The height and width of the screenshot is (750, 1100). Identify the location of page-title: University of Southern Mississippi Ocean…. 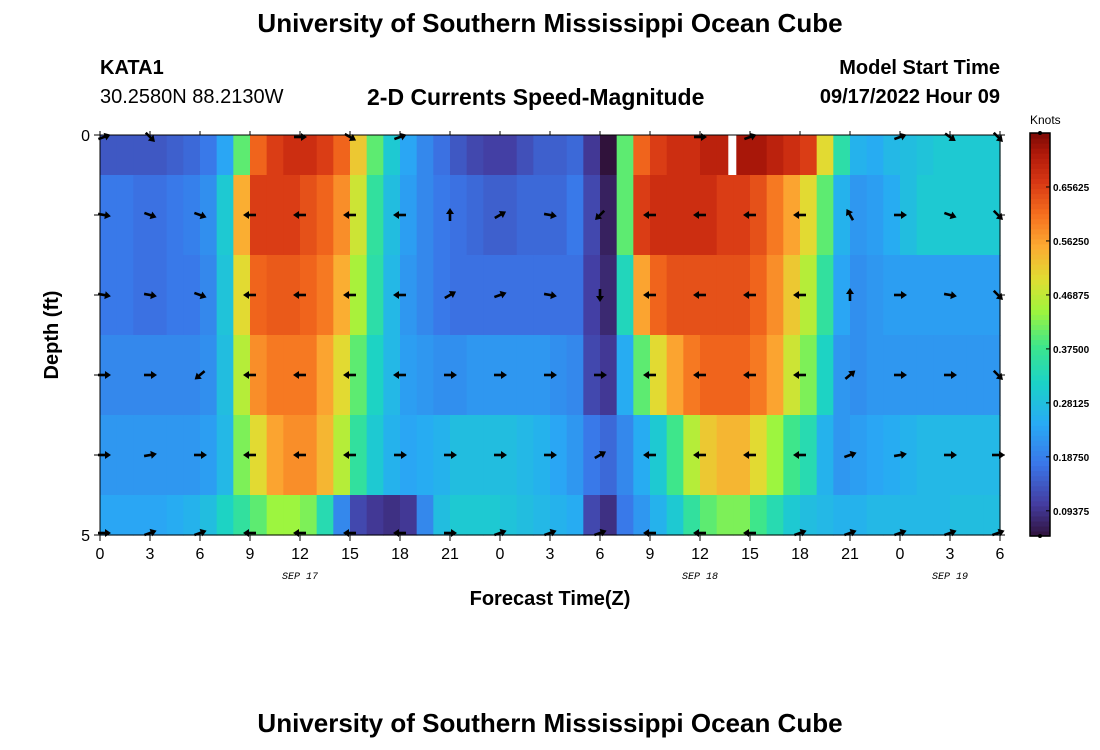
(550, 23).